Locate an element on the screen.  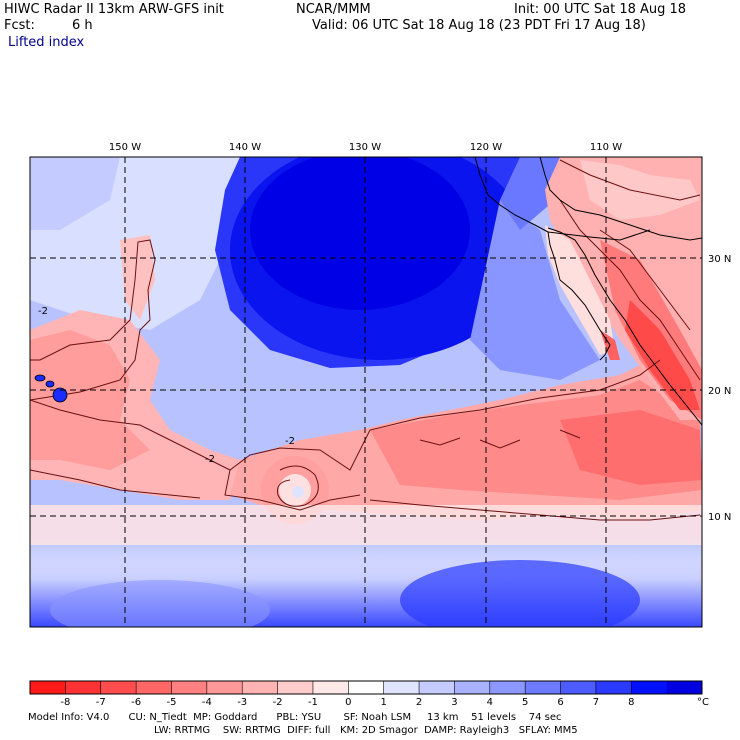
lon-label-150w: 150 W is located at coordinates (125, 147).